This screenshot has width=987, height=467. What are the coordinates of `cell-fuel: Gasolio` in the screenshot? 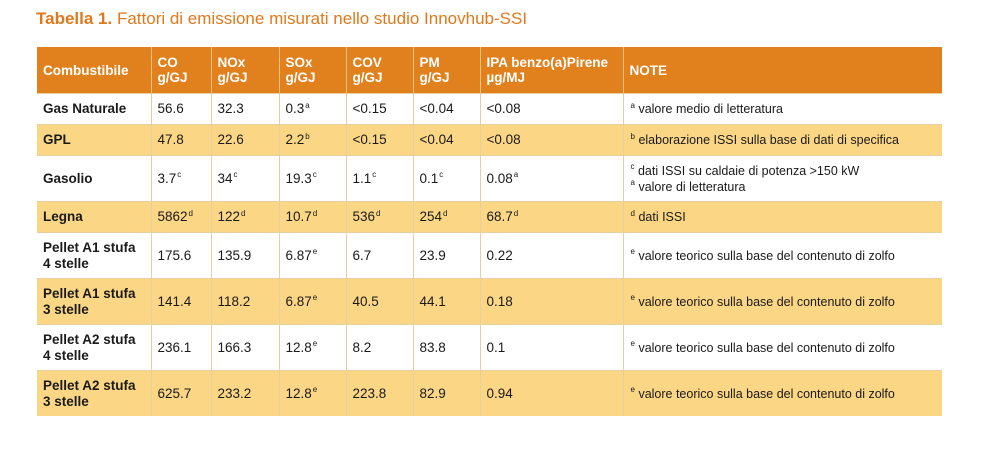 It's located at (94, 178).